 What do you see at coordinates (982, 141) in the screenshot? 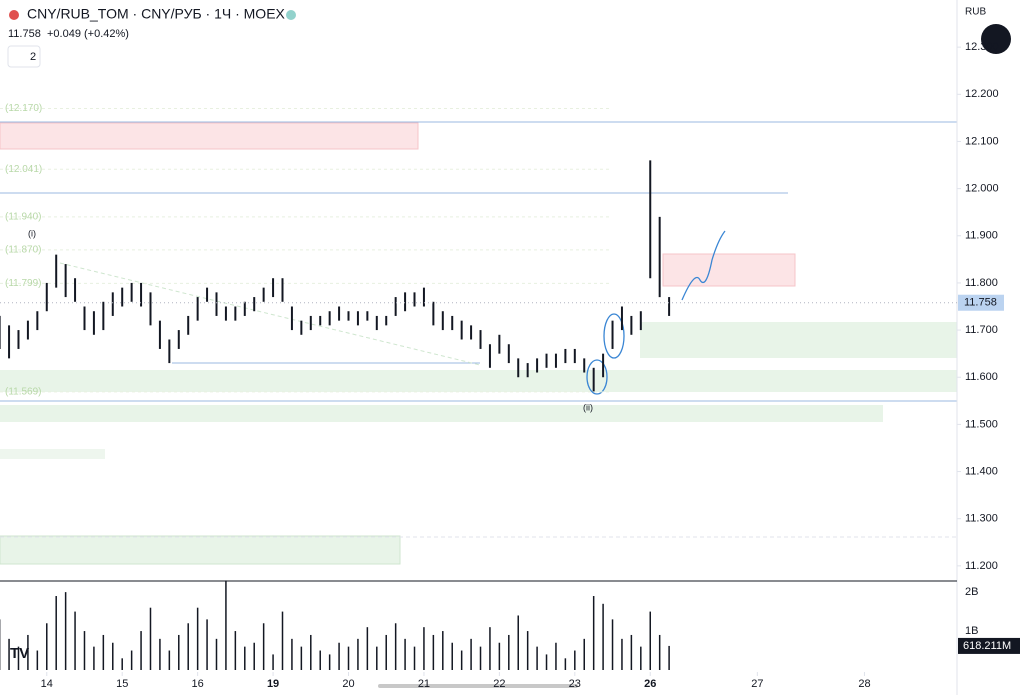
I see `y-tick-label: 12.100` at bounding box center [982, 141].